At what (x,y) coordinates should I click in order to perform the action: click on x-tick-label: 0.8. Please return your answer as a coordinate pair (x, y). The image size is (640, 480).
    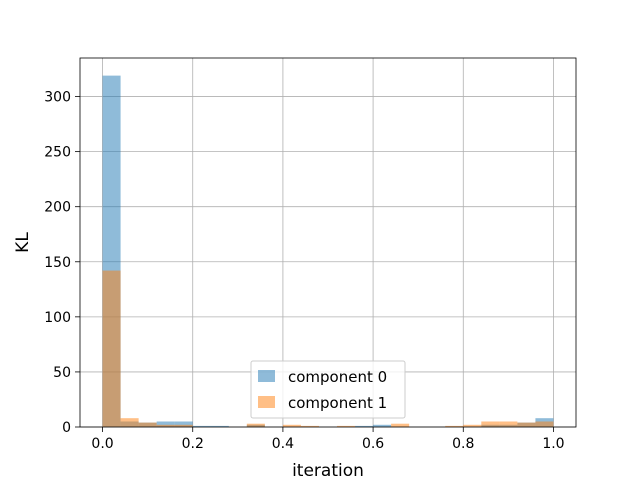
    Looking at the image, I should click on (463, 444).